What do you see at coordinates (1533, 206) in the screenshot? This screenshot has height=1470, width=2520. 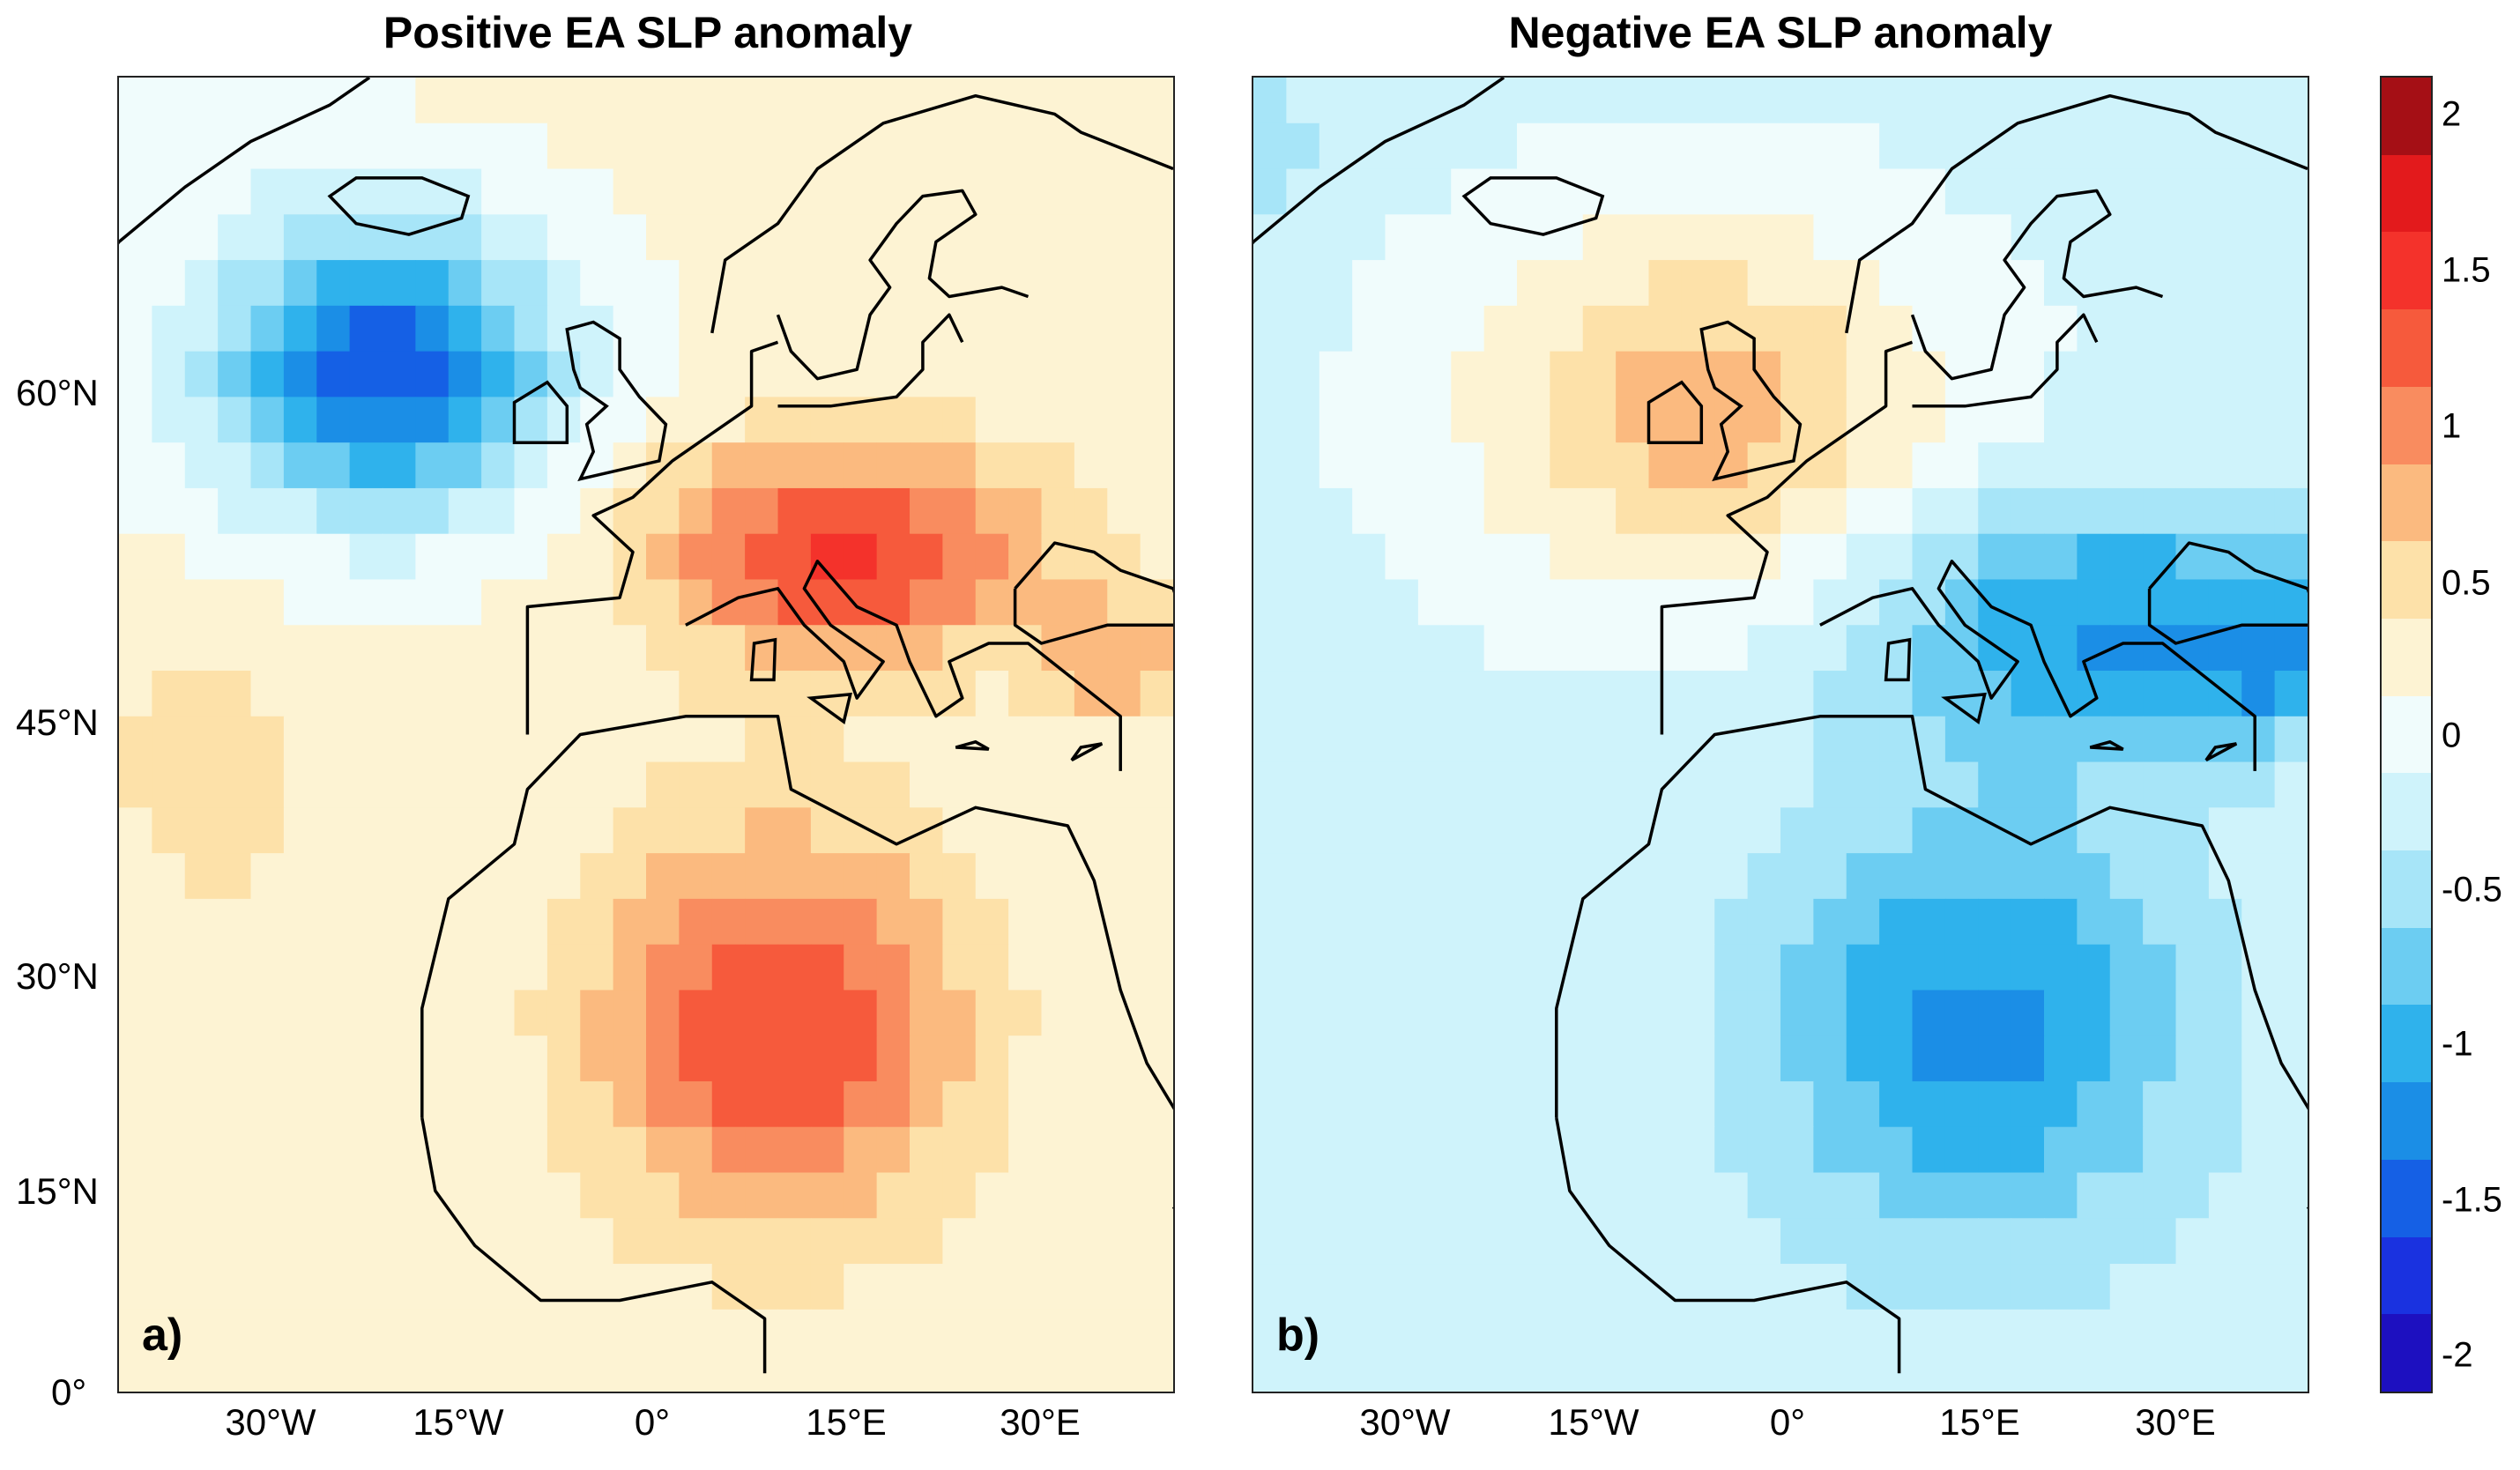 I see `island-outline` at bounding box center [1533, 206].